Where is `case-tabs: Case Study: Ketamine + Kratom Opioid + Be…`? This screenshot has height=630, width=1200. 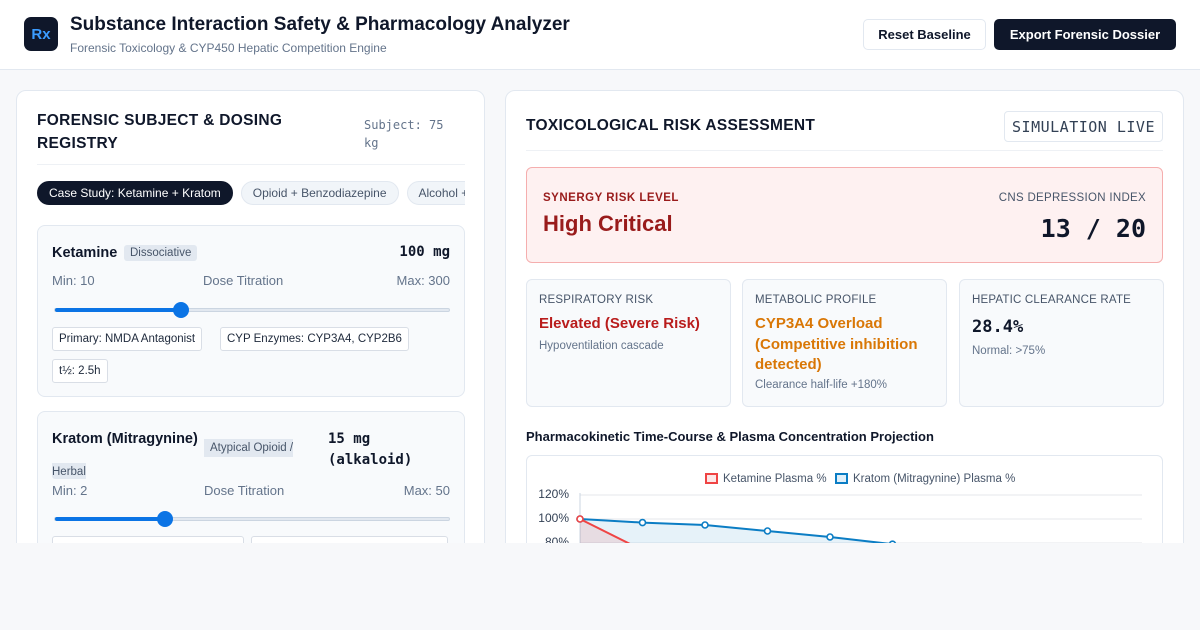
case-tabs: Case Study: Ketamine + Kratom Opioid + Be… is located at coordinates (251, 194).